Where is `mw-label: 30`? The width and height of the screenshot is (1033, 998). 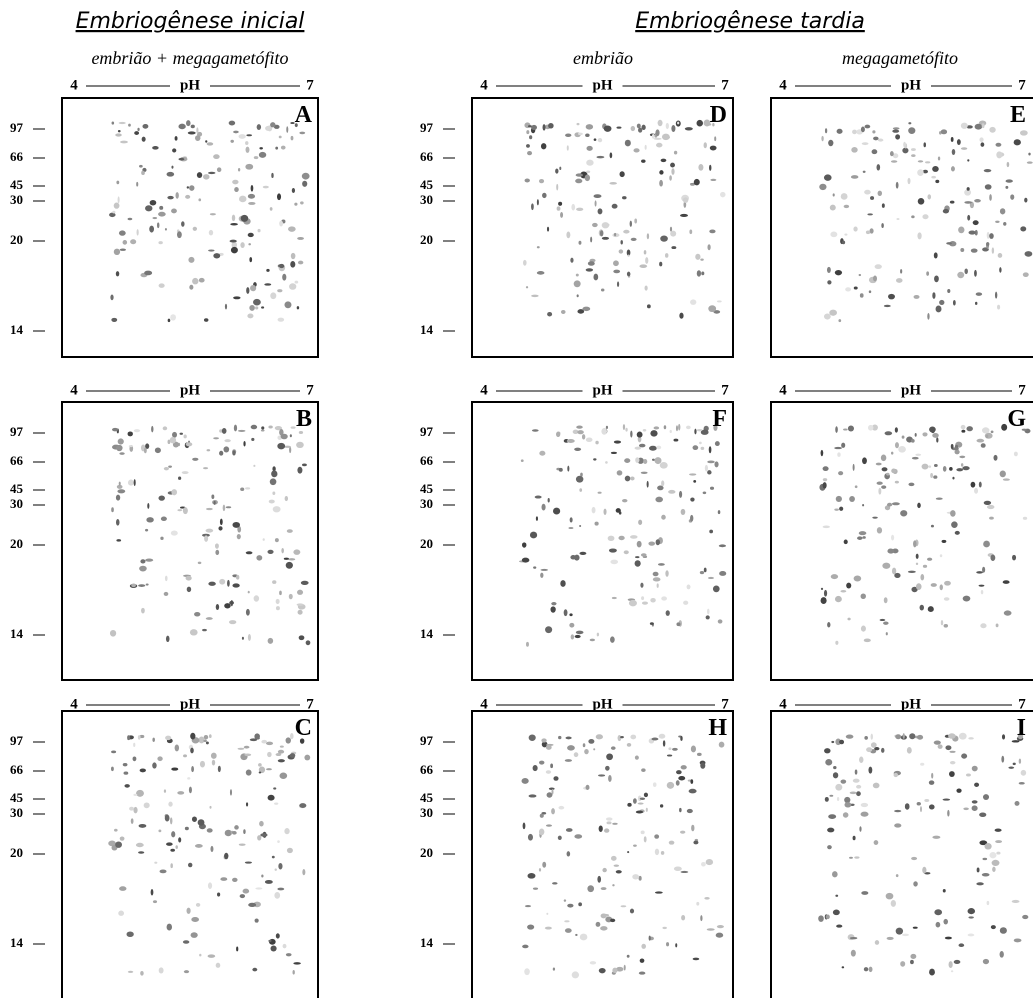 mw-label: 30 is located at coordinates (16, 812).